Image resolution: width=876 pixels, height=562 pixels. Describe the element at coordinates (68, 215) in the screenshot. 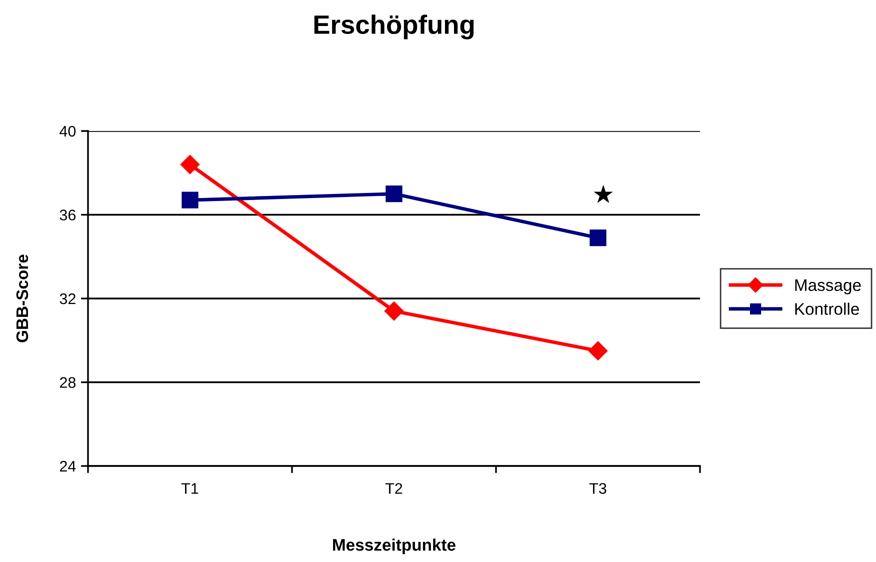

I see `y-tick-label: 36` at that location.